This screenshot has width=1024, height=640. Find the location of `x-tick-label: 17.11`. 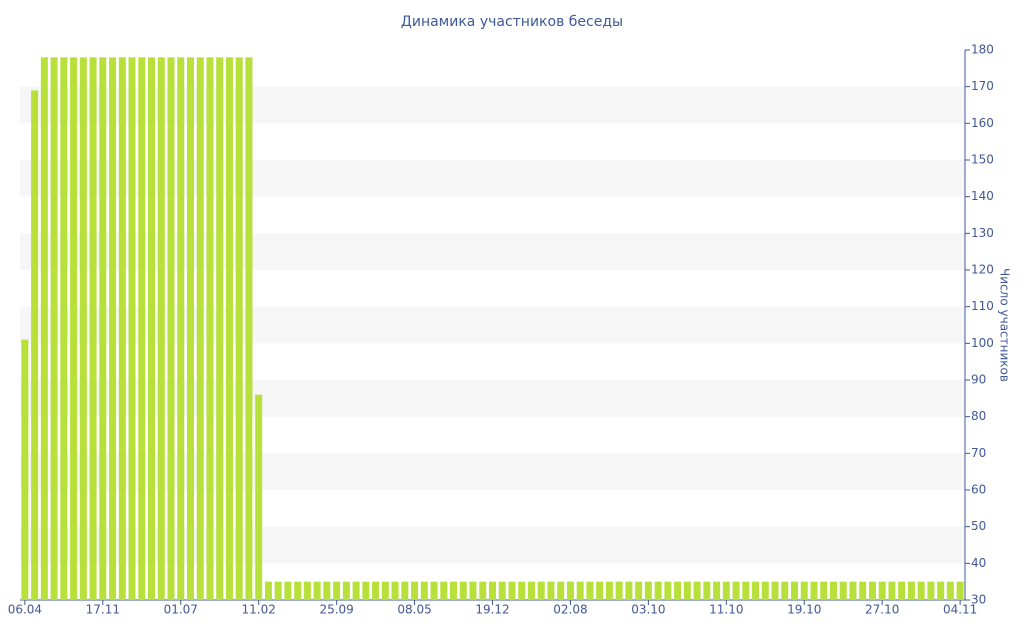

x-tick-label: 17.11 is located at coordinates (103, 610).